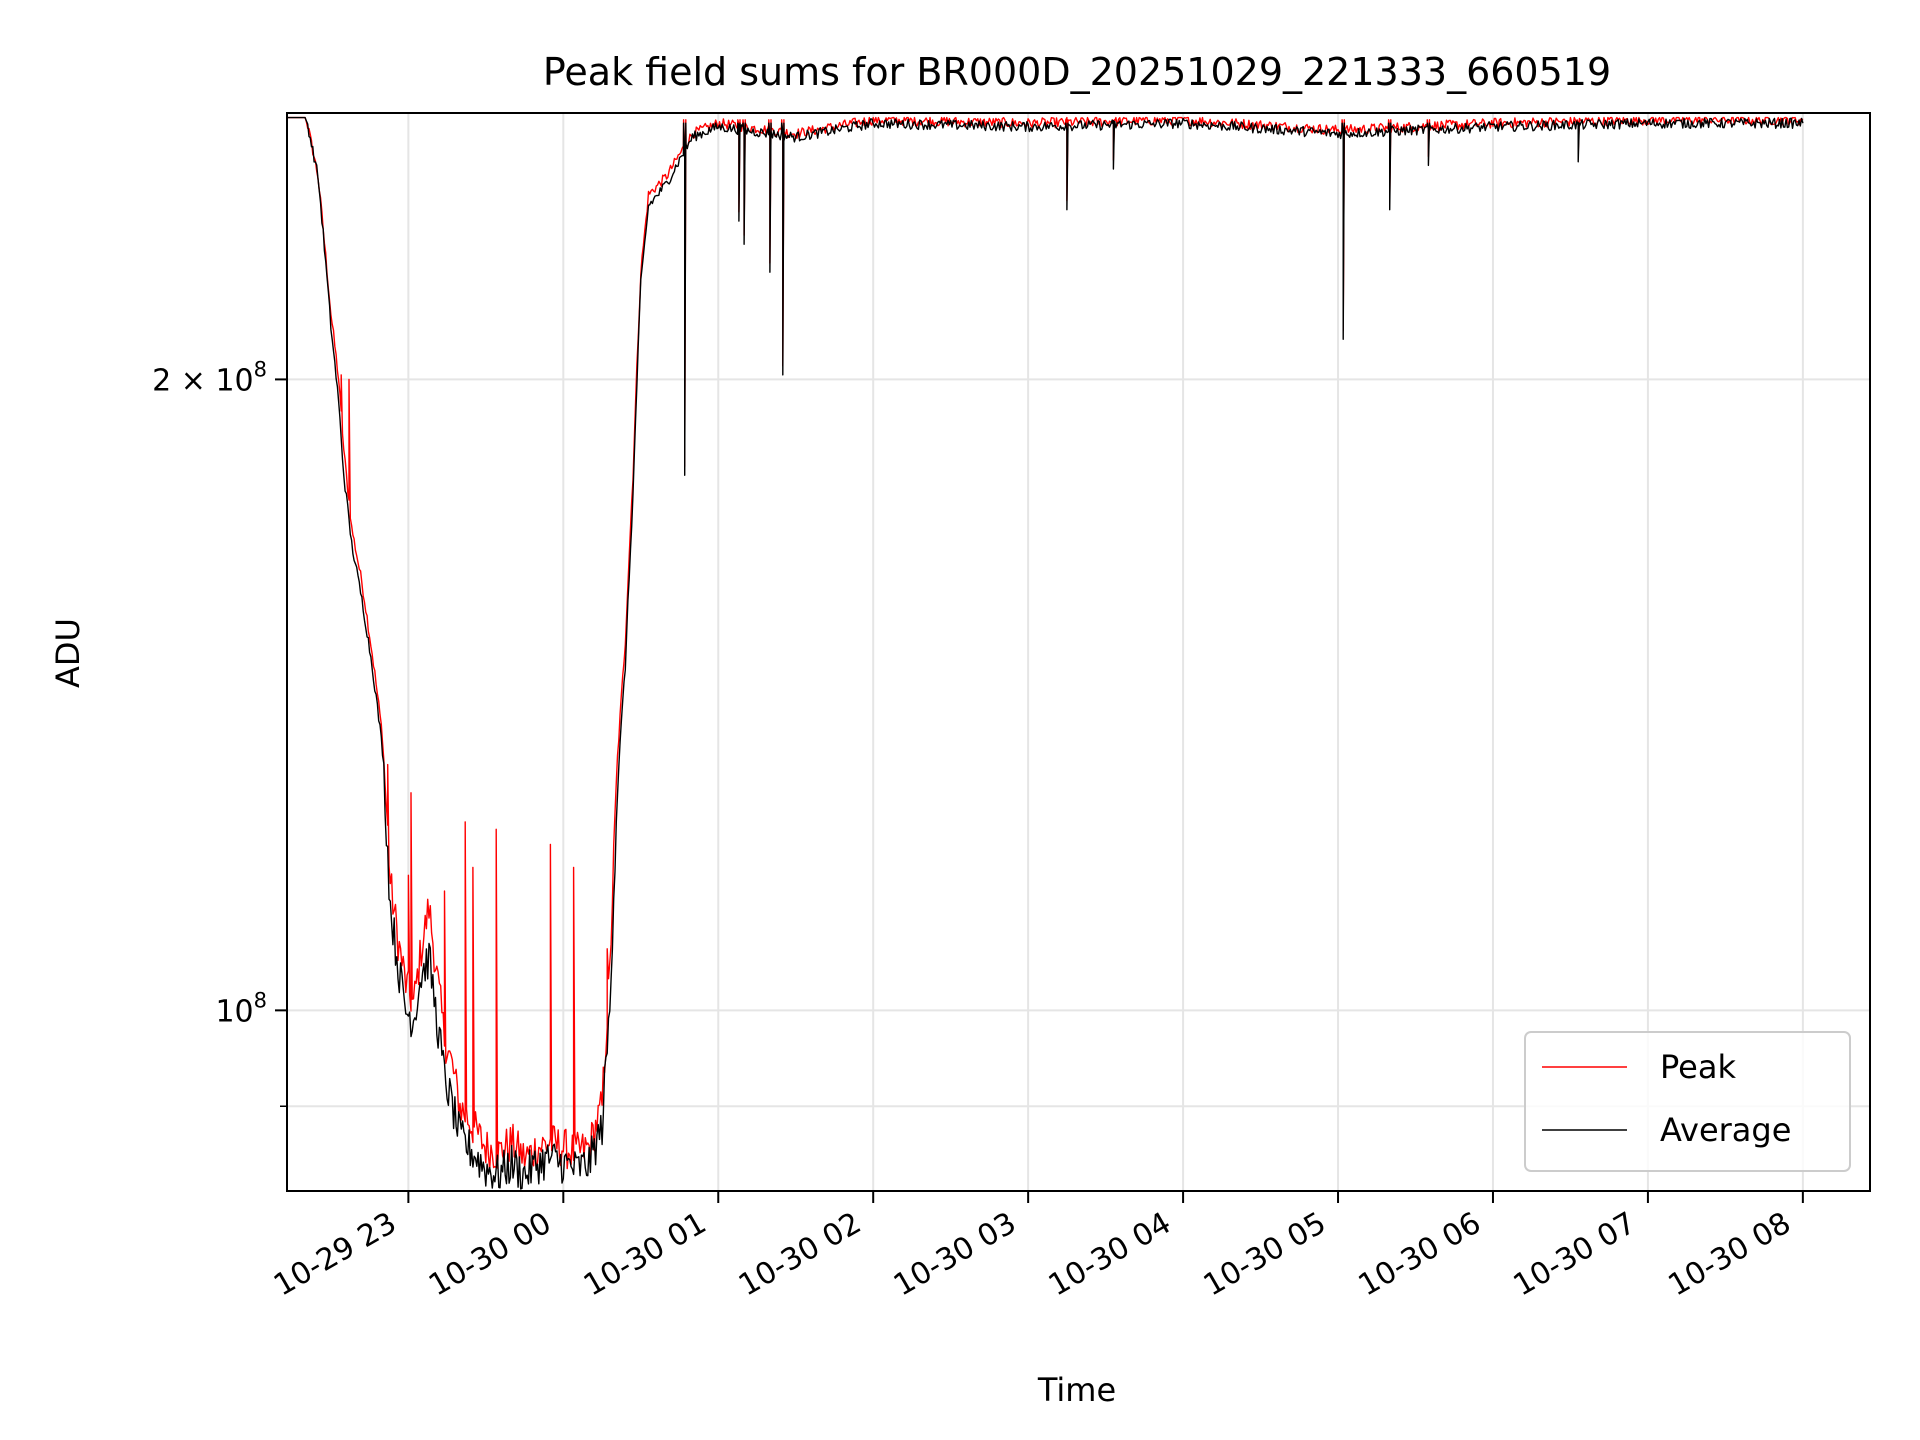  Describe the element at coordinates (1076, 1390) in the screenshot. I see `x-axis-label: Time` at that location.